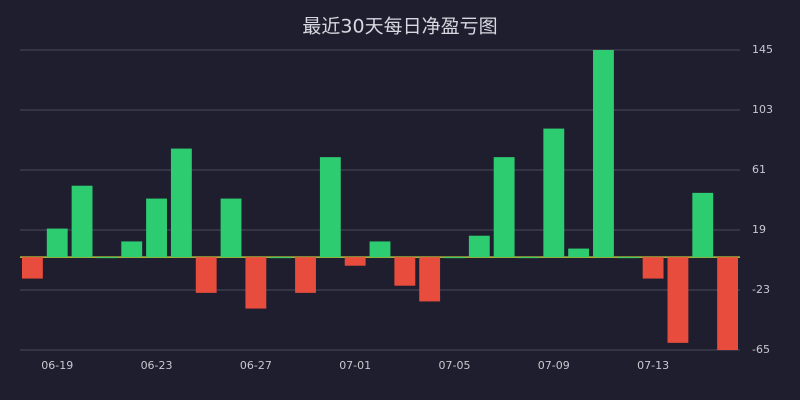 The image size is (800, 400). What do you see at coordinates (653, 365) in the screenshot?
I see `x-tick-label: 07-13` at bounding box center [653, 365].